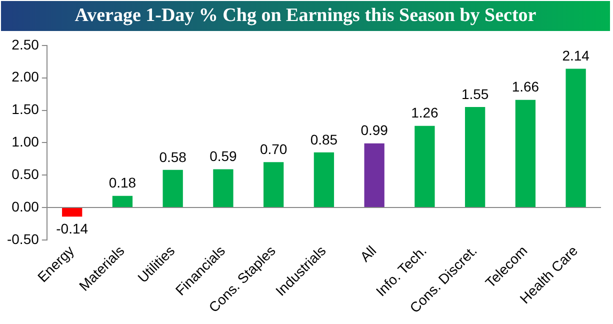 The width and height of the screenshot is (613, 324). What do you see at coordinates (122, 182) in the screenshot?
I see `data-label: 0.18` at bounding box center [122, 182].